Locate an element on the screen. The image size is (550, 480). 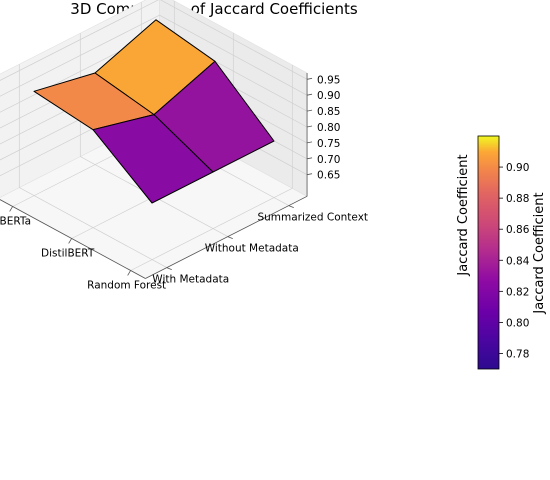
x-tick-label: DistilBERT is located at coordinates (68, 253).